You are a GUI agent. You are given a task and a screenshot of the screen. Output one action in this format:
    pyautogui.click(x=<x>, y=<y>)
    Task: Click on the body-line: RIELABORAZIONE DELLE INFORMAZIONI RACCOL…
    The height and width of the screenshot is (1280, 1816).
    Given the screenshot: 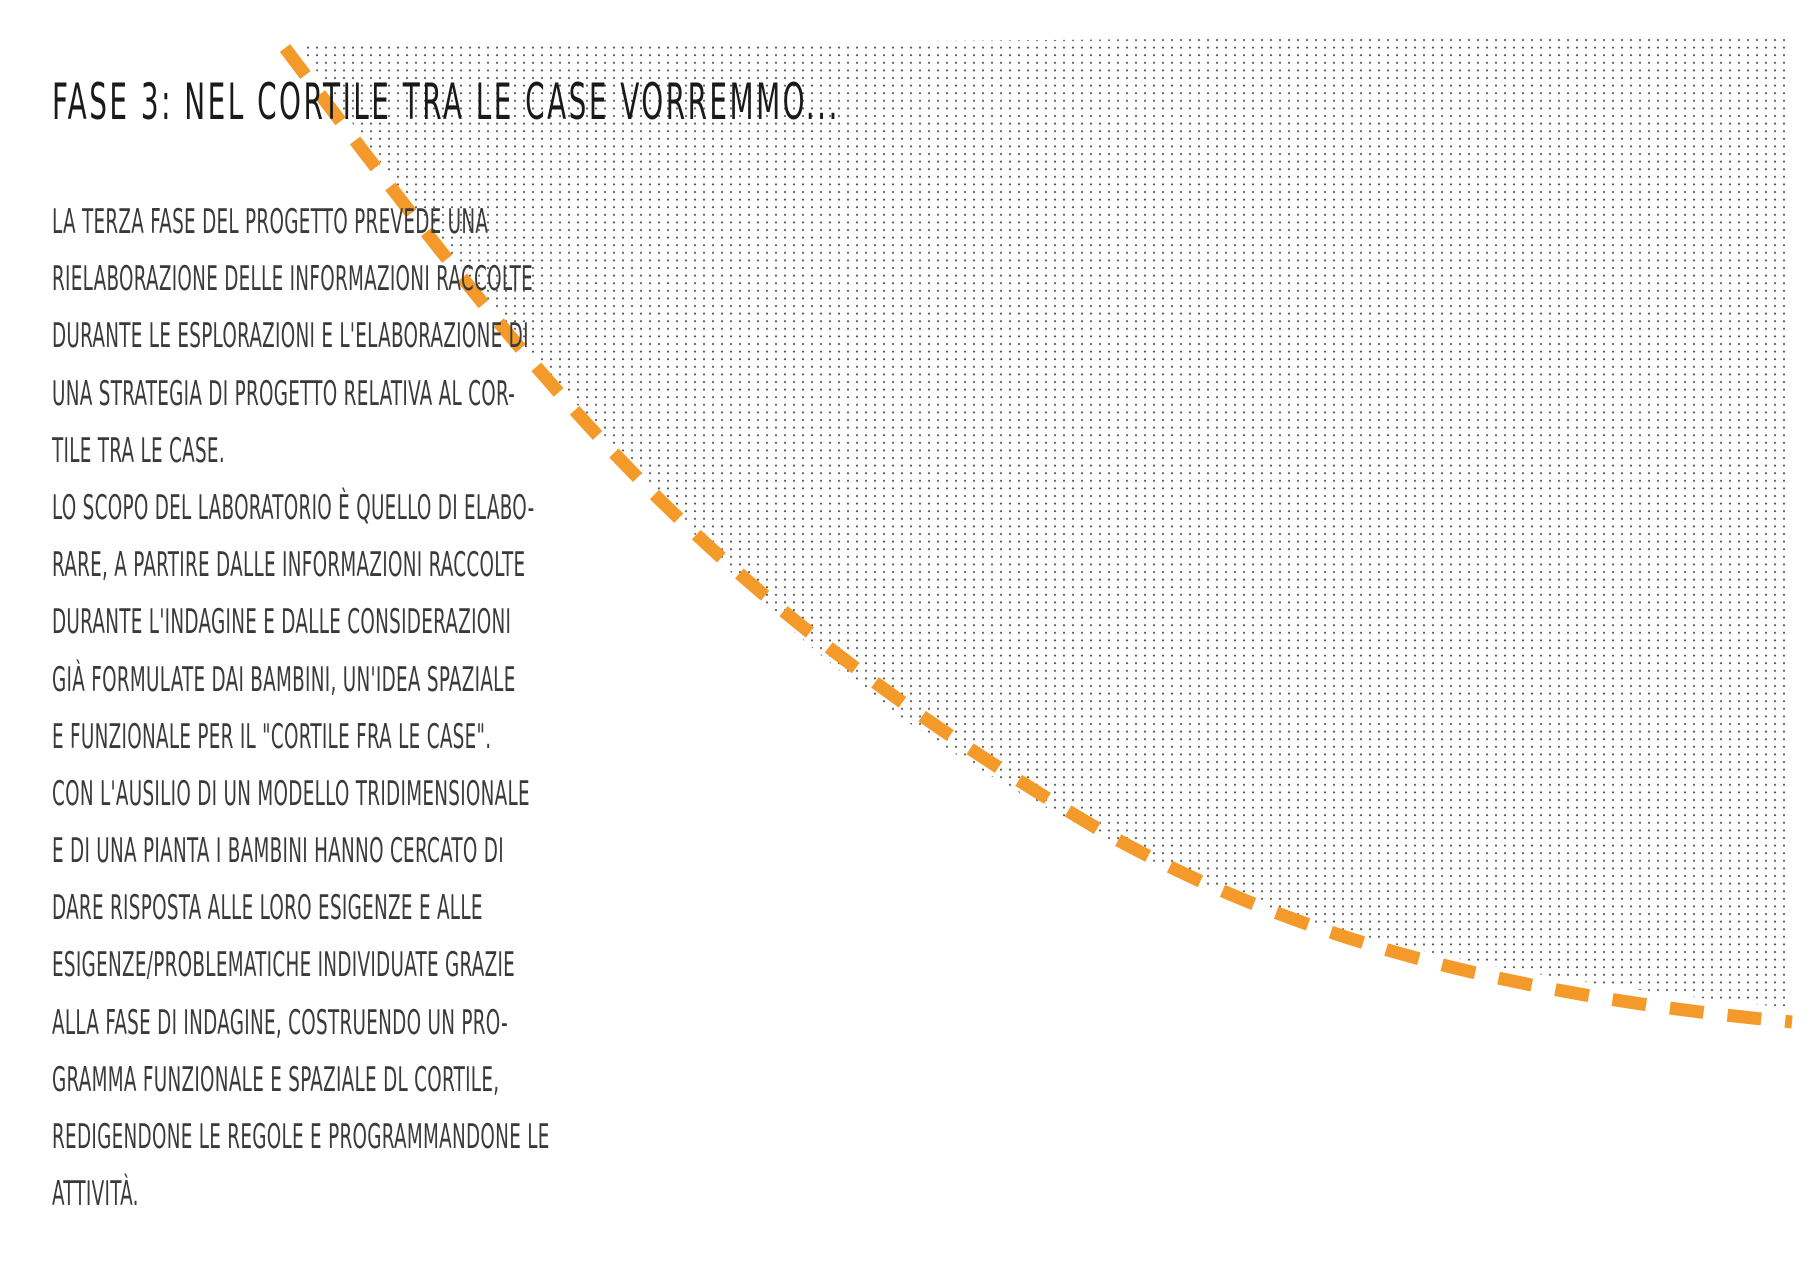 What is the action you would take?
    pyautogui.click(x=292, y=279)
    